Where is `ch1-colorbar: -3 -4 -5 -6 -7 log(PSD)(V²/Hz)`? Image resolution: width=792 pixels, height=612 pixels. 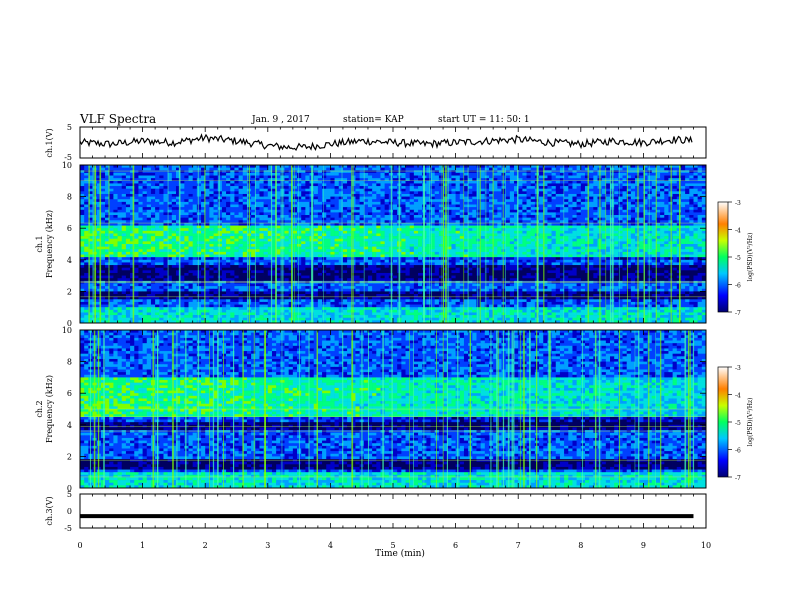
ch1-colorbar: -3 -4 -5 -6 -7 log(PSD)(V²/Hz) is located at coordinates (735, 258).